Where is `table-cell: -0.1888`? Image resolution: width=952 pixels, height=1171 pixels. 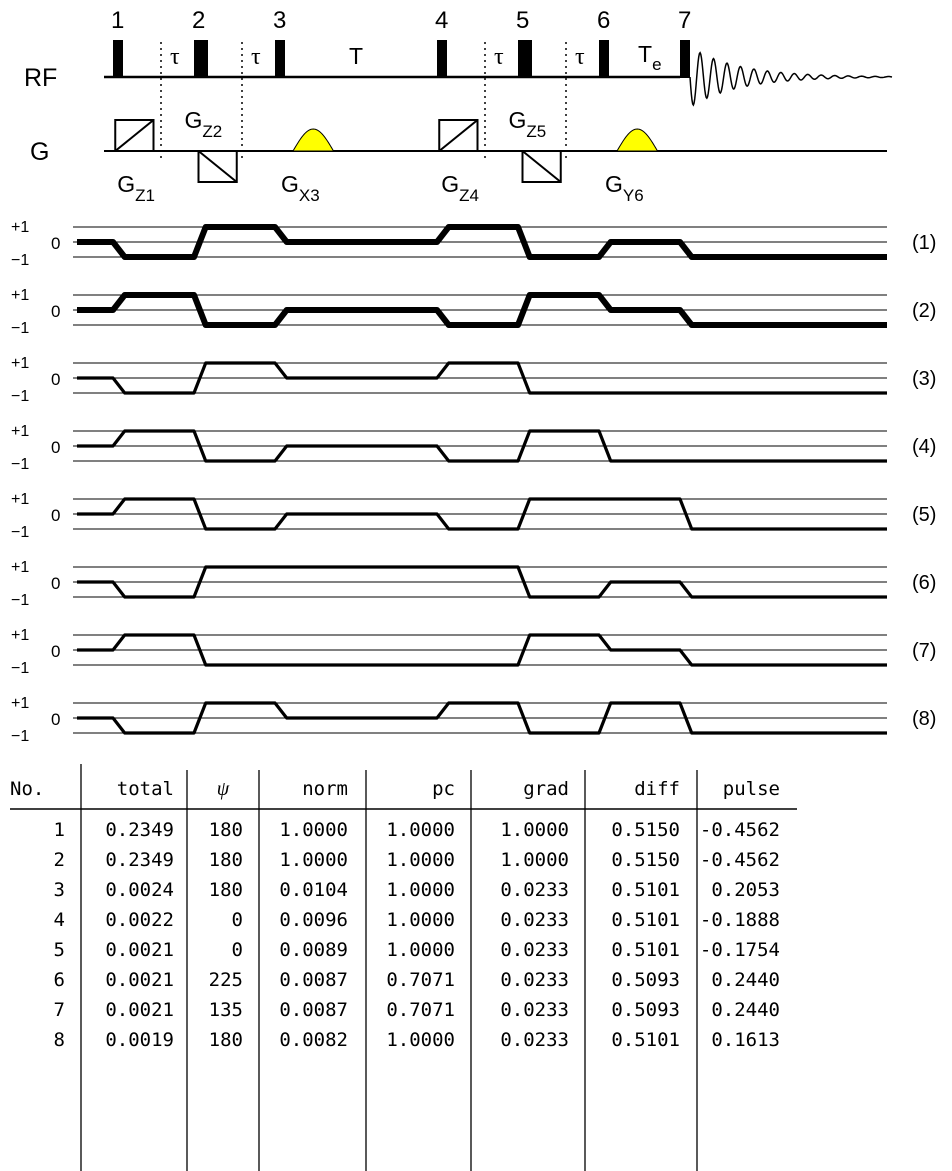 table-cell: -0.1888 is located at coordinates (740, 920).